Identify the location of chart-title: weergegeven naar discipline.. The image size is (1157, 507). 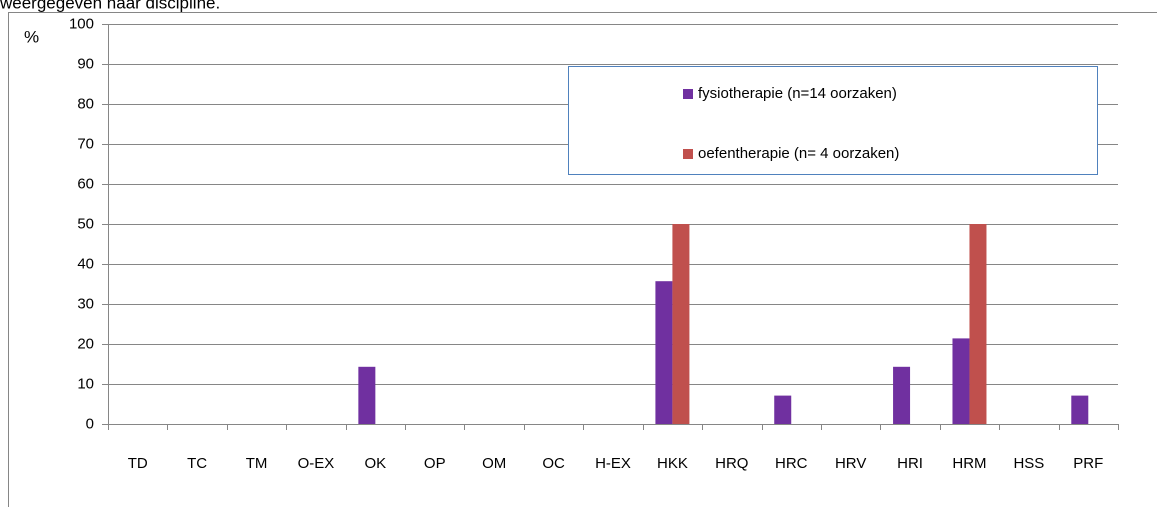
(110, 6).